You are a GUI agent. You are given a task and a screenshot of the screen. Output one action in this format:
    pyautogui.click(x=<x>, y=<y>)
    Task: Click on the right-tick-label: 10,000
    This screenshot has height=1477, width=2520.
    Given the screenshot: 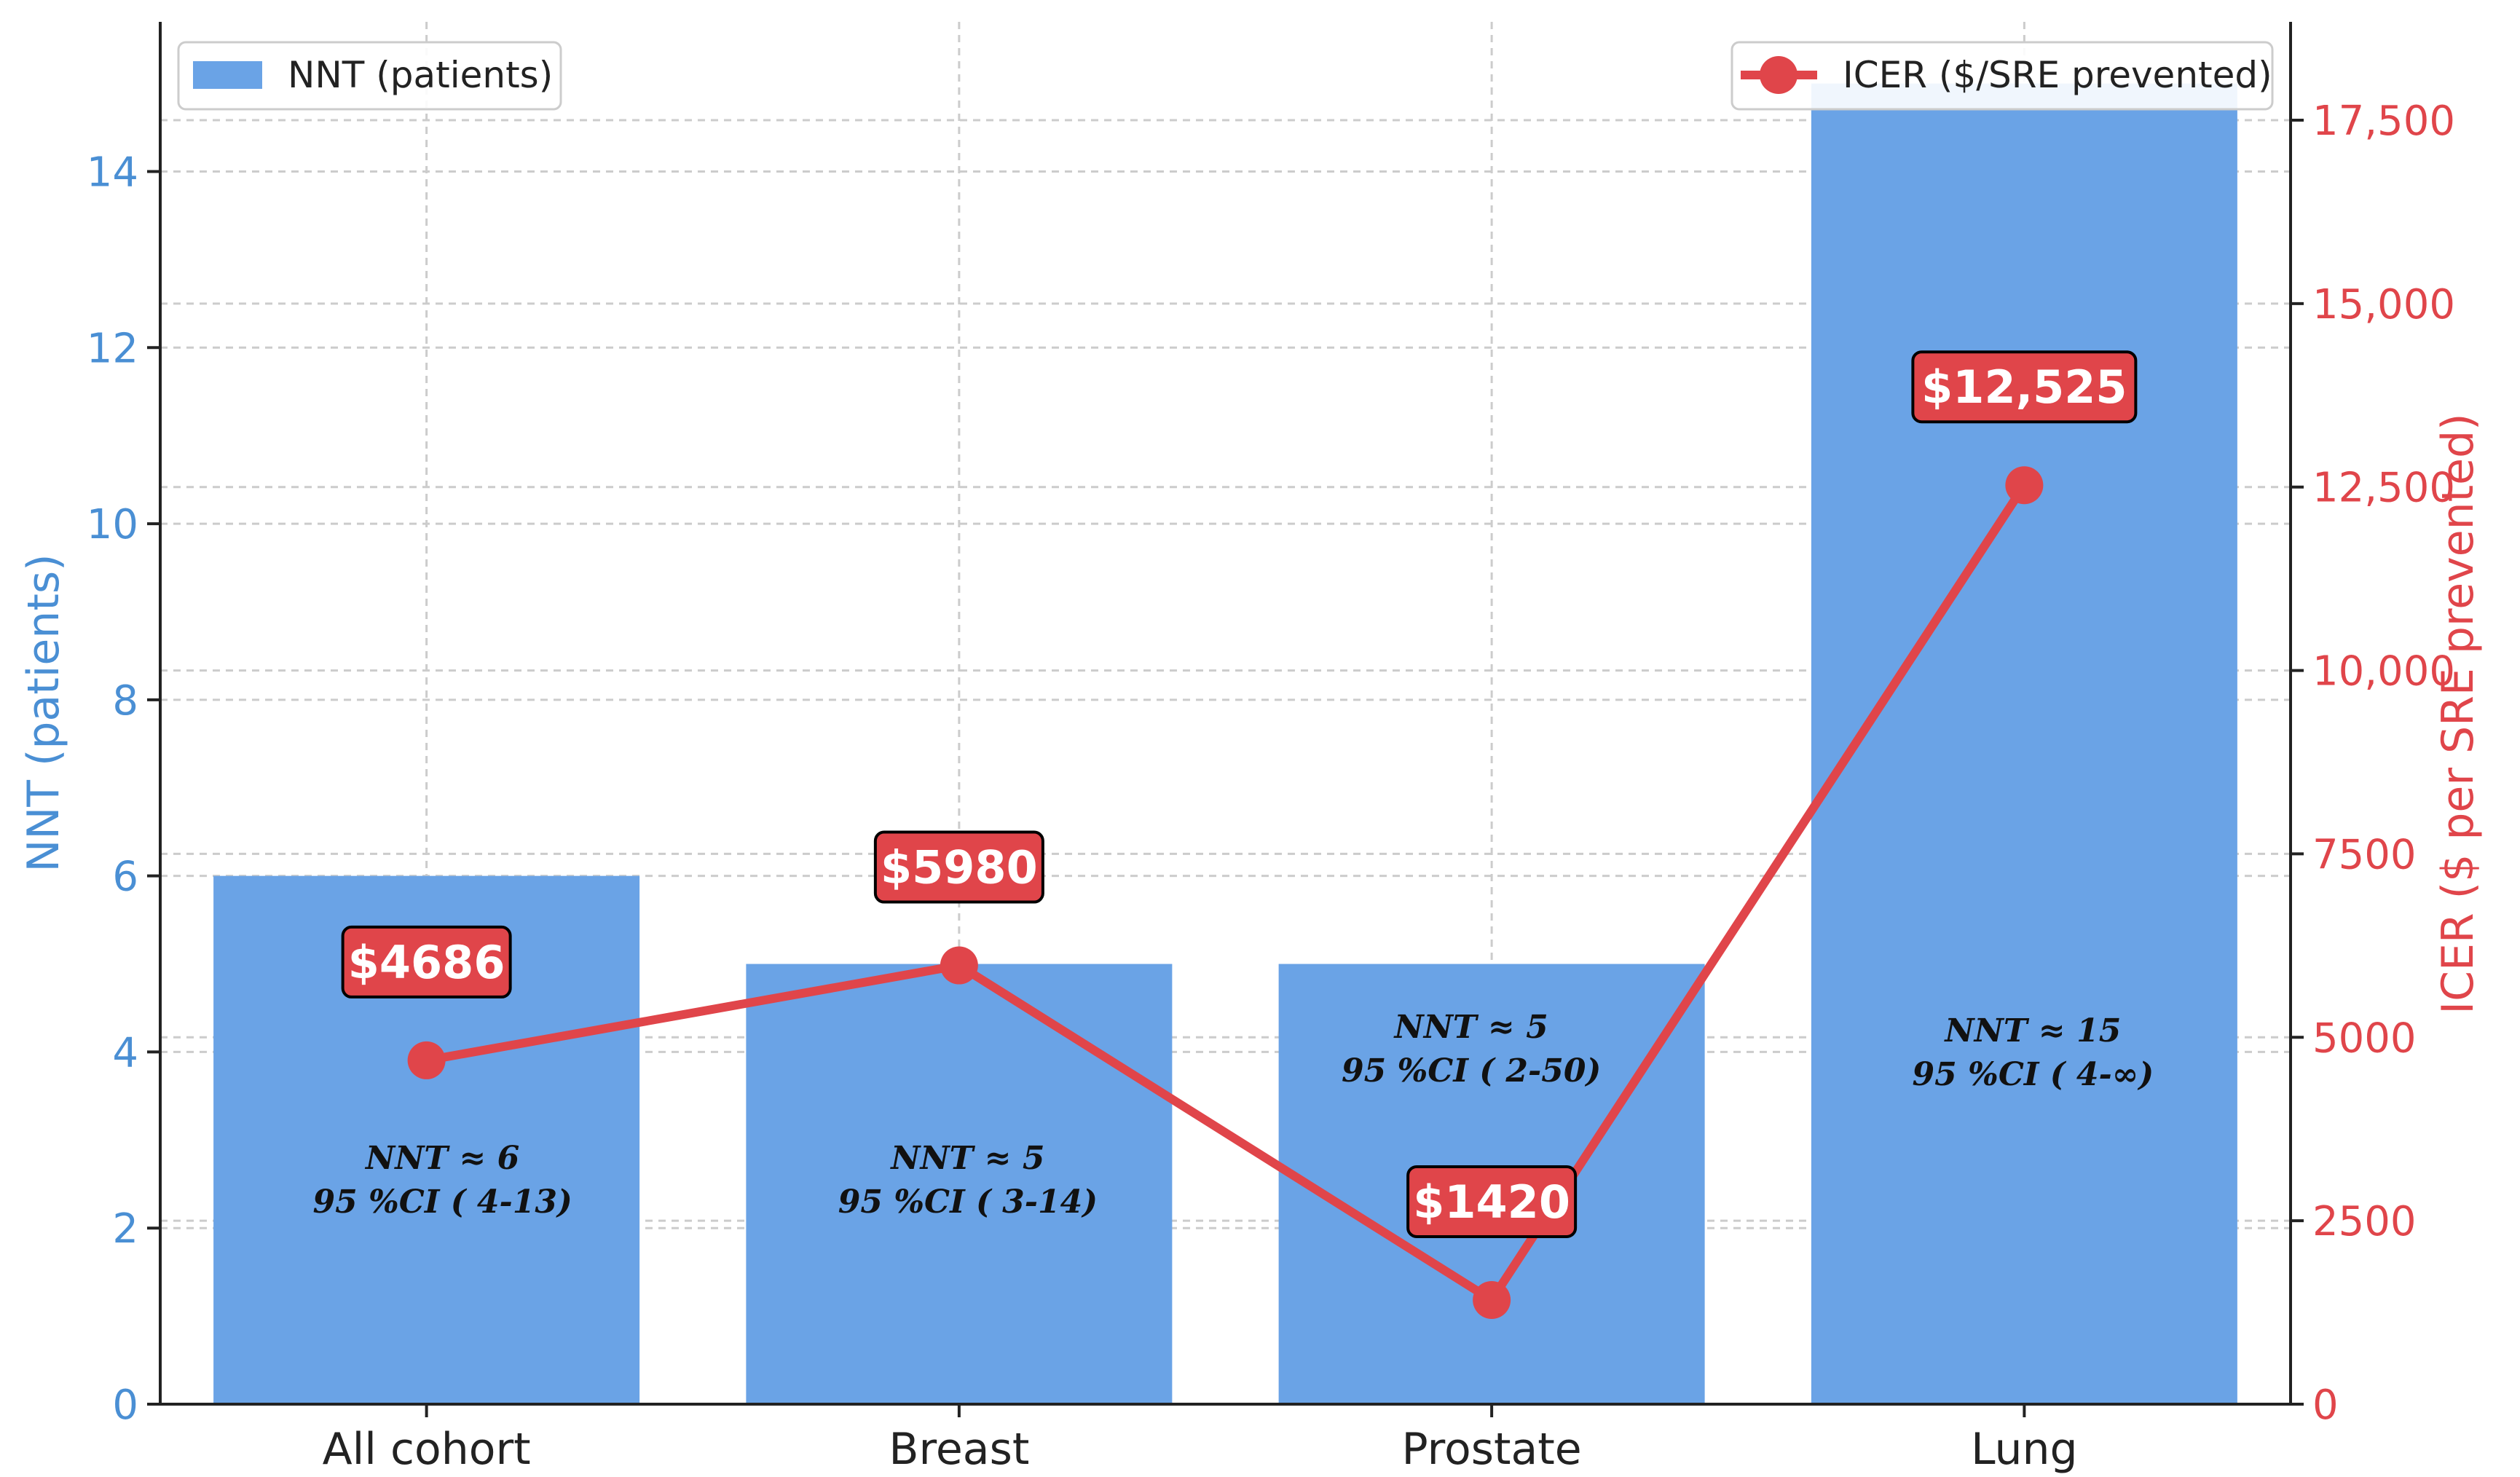 What is the action you would take?
    pyautogui.click(x=2383, y=672)
    